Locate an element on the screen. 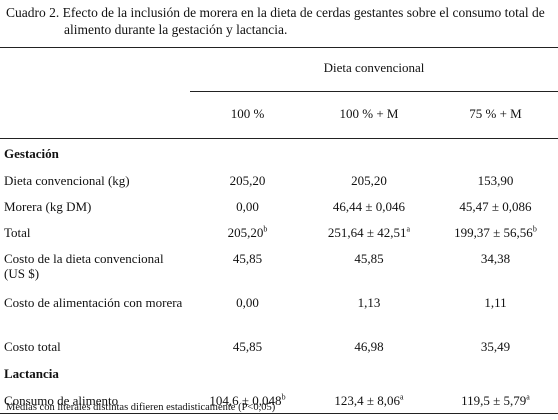 The height and width of the screenshot is (420, 558). cell-value: 104,6 ± 0,048 is located at coordinates (245, 400).